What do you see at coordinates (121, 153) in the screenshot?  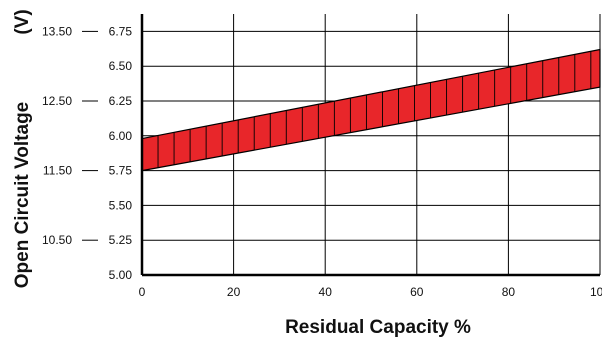 I see `y-tick-labels-inner: 5.00 5.25 5.50 5.75 6.00 6.25 6.50 6.75` at bounding box center [121, 153].